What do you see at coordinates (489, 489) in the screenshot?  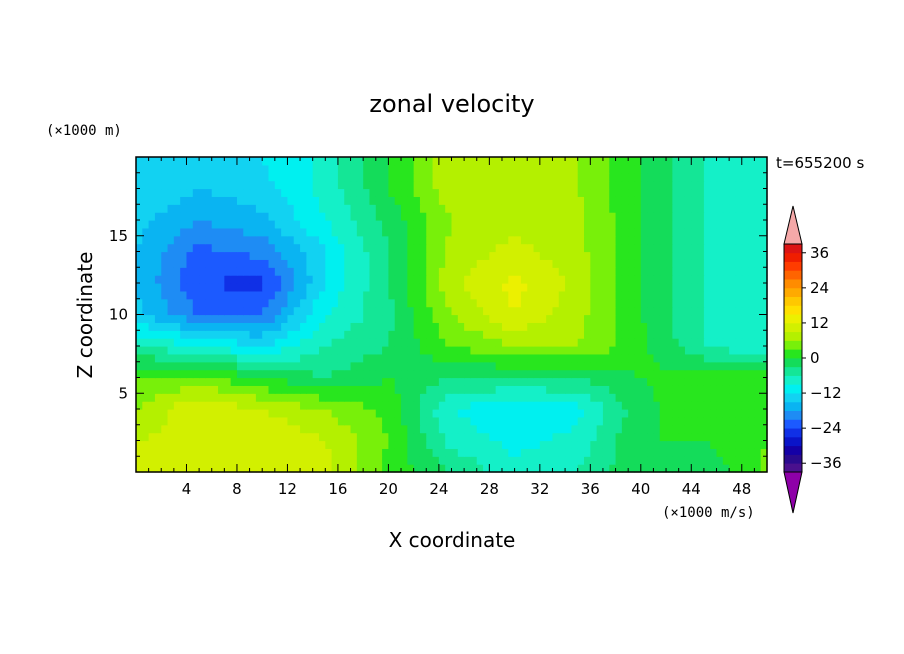 I see `x-tick-label: 28` at bounding box center [489, 489].